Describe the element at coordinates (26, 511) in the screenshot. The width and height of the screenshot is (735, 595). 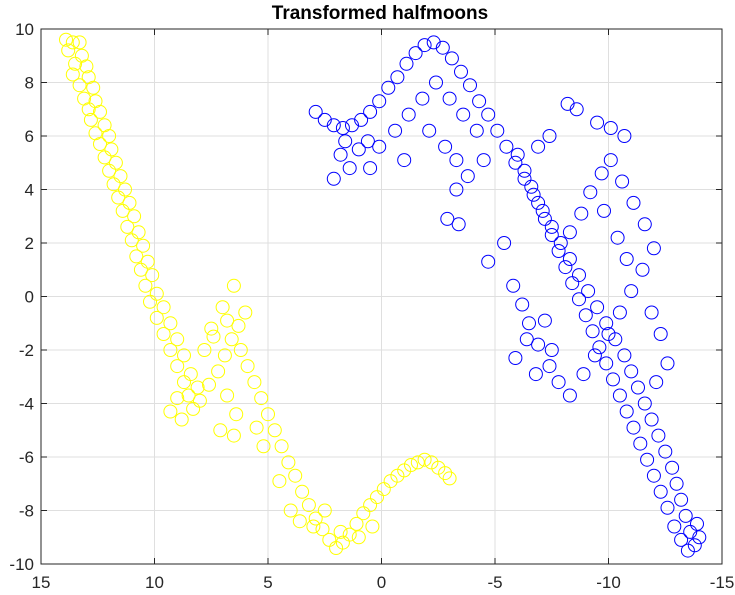
I see `y-tick-label: -8` at that location.